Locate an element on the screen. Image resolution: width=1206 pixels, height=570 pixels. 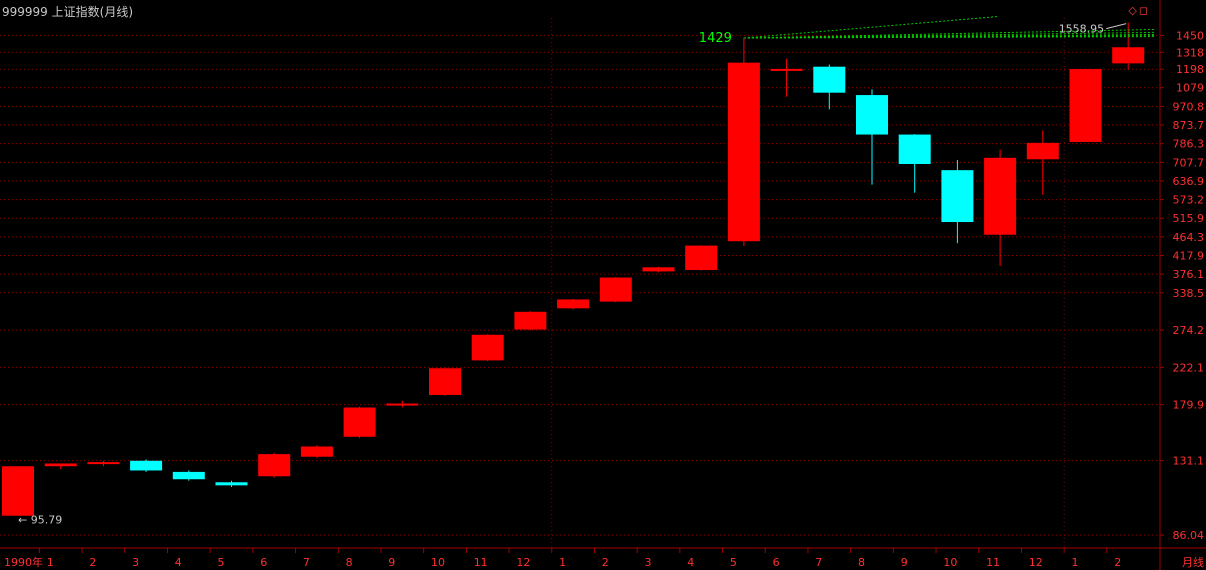
y-tick-label: 86.04 is located at coordinates (1189, 535).